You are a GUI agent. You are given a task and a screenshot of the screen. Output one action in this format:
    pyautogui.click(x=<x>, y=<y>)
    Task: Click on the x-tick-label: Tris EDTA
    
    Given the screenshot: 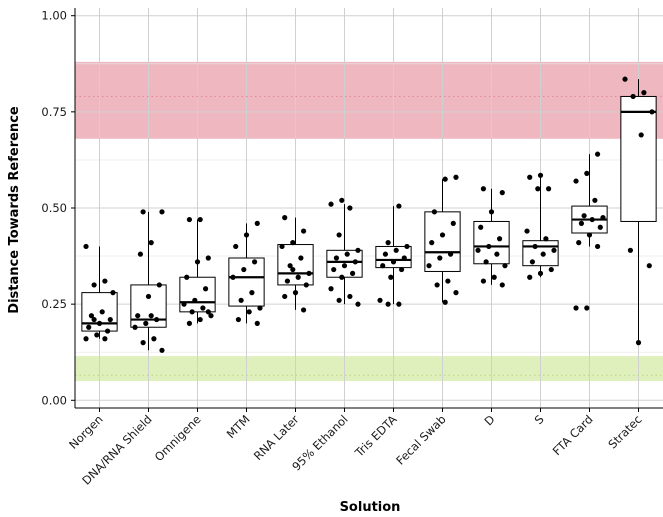 What is the action you would take?
    pyautogui.click(x=376, y=436)
    